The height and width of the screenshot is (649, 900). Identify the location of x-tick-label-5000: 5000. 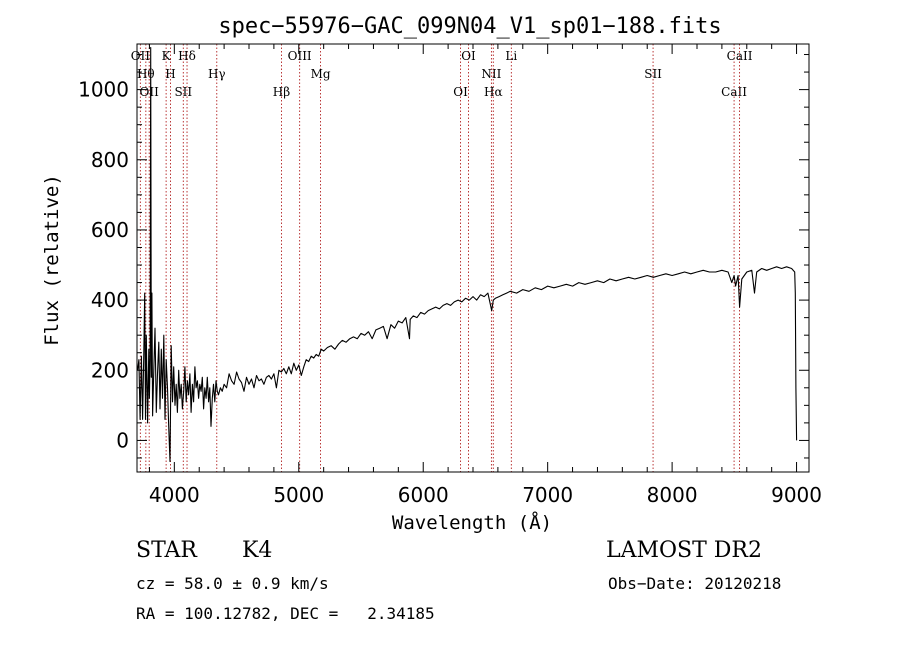
(298, 495).